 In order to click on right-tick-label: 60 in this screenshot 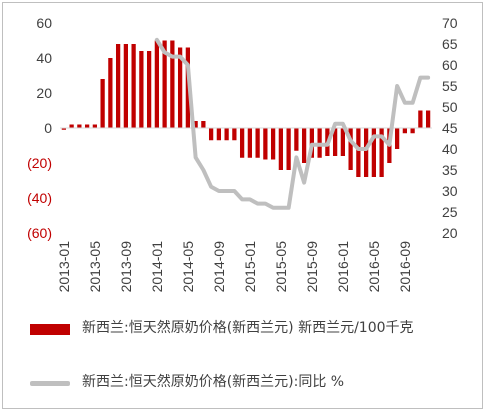, I will do `click(450, 65)`.